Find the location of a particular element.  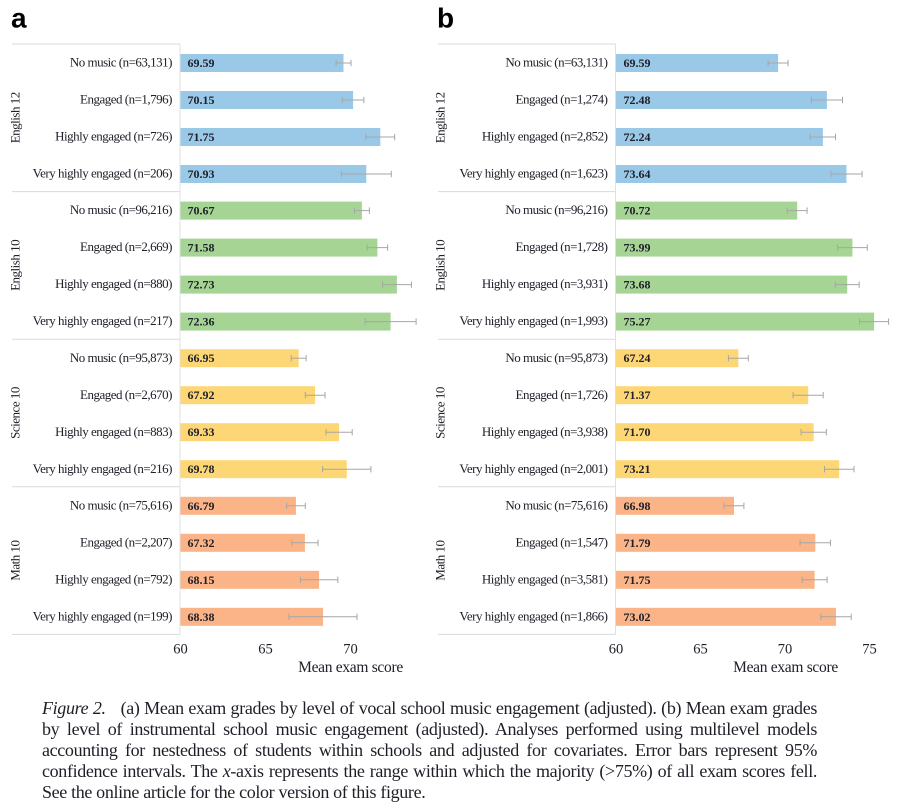

svg-text: Highly engaged (n=792) is located at coordinates (113, 578).